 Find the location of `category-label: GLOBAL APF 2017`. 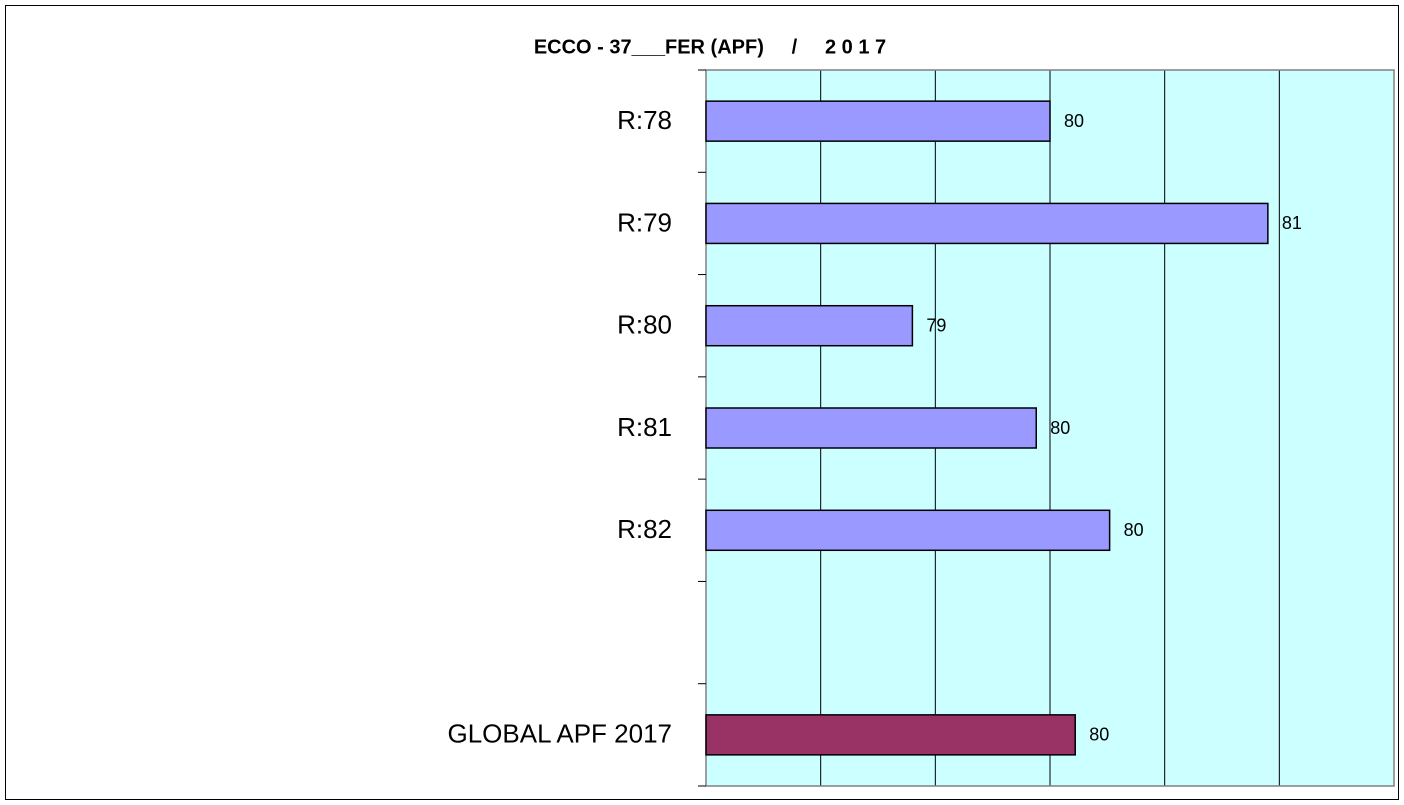

category-label: GLOBAL APF 2017 is located at coordinates (559, 734).